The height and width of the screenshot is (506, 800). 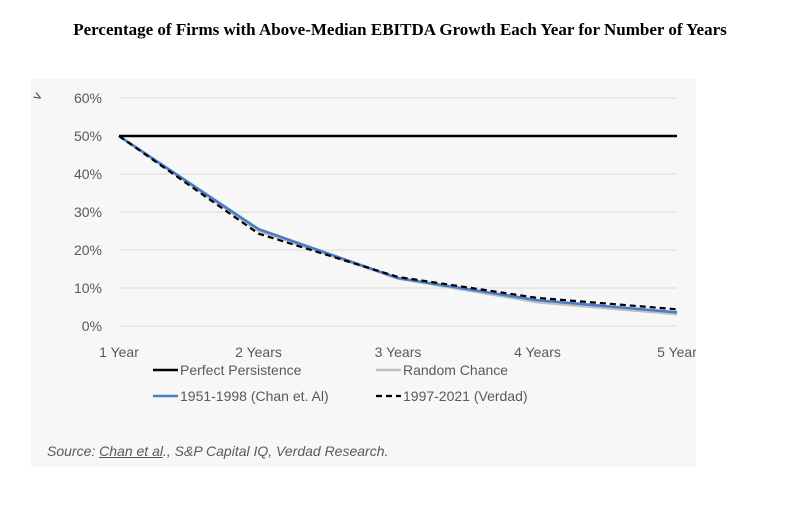 I want to click on legend-label-random-chance: Random Chance, so click(x=455, y=370).